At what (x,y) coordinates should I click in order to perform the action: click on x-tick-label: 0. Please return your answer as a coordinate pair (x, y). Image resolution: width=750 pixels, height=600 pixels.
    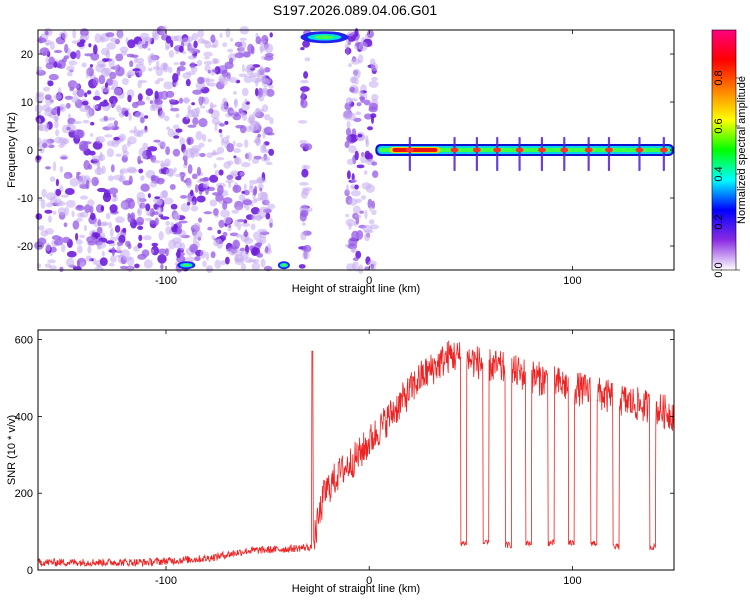
    Looking at the image, I should click on (369, 281).